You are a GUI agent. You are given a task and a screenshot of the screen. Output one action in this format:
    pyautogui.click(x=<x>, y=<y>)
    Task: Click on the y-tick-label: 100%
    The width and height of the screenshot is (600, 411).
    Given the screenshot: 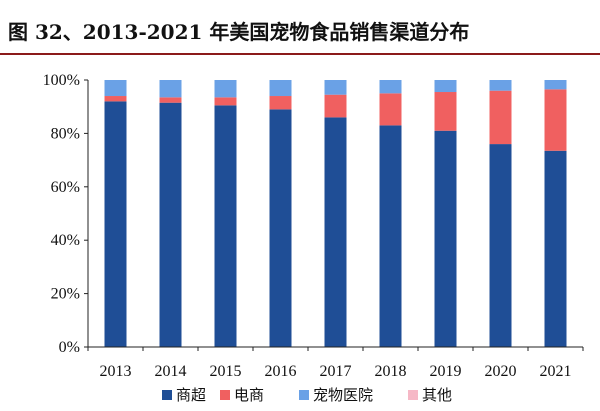 What is the action you would take?
    pyautogui.click(x=61, y=80)
    